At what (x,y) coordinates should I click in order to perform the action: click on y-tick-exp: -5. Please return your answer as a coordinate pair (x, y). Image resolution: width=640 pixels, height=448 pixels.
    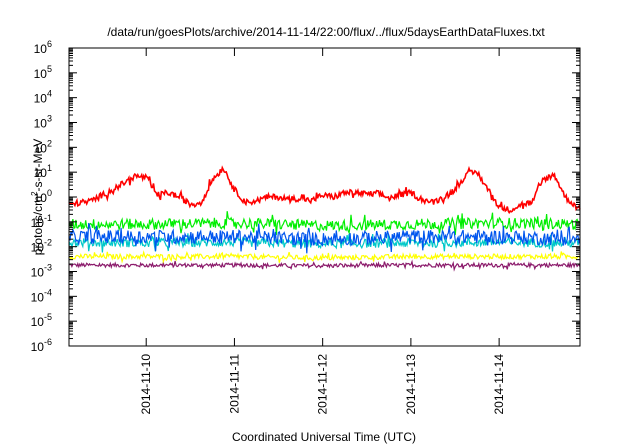
    Looking at the image, I should click on (48, 317).